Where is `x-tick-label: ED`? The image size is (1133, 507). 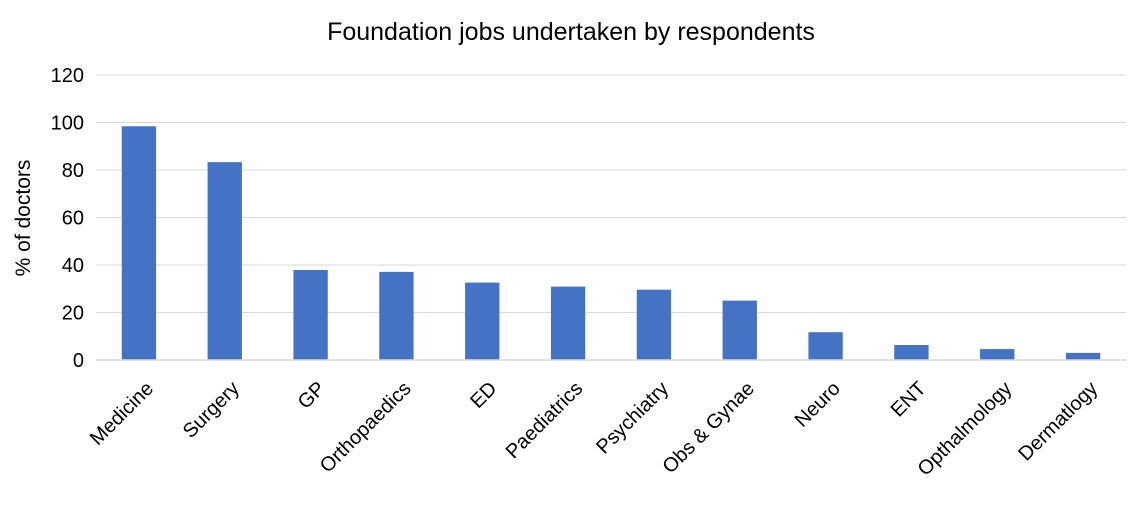 x-tick-label: ED is located at coordinates (483, 395).